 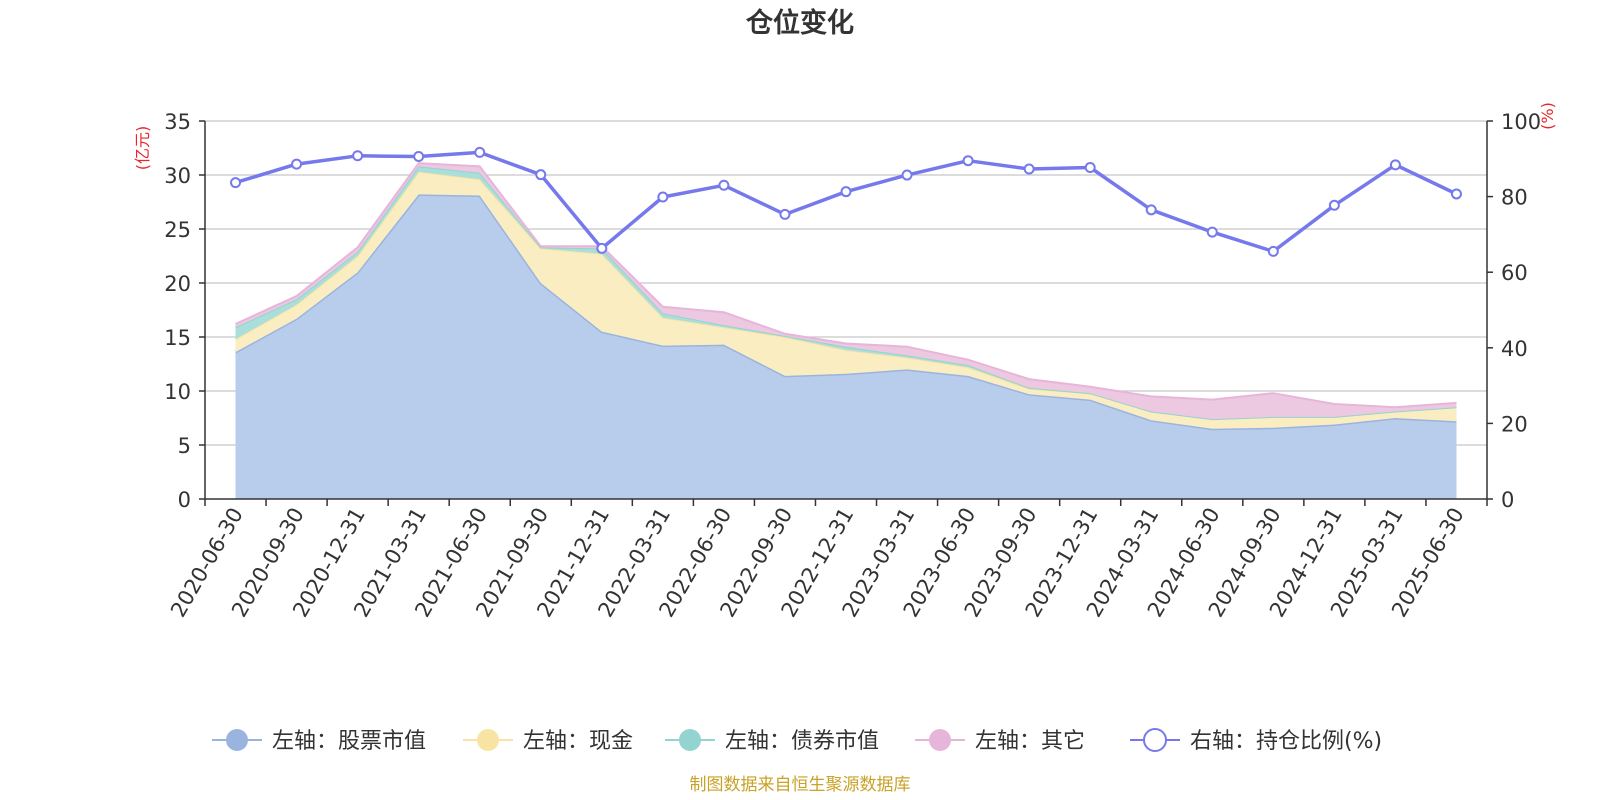 I want to click on right-tick-label-0: 0, so click(x=1507, y=500).